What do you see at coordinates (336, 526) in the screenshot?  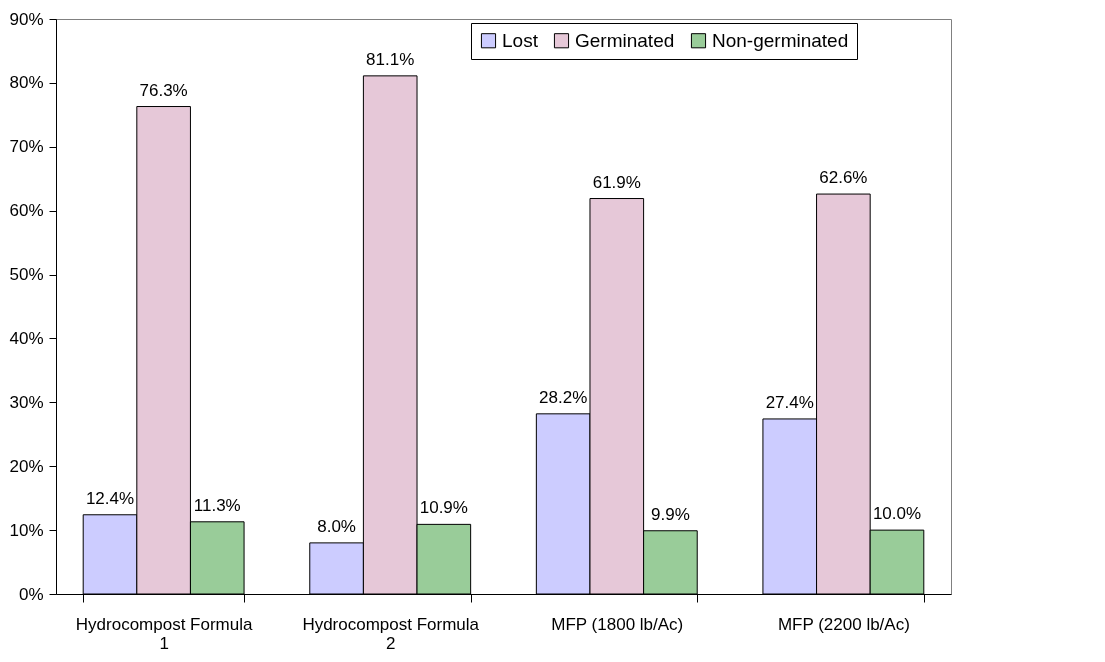 I see `data-label: 8.0%` at bounding box center [336, 526].